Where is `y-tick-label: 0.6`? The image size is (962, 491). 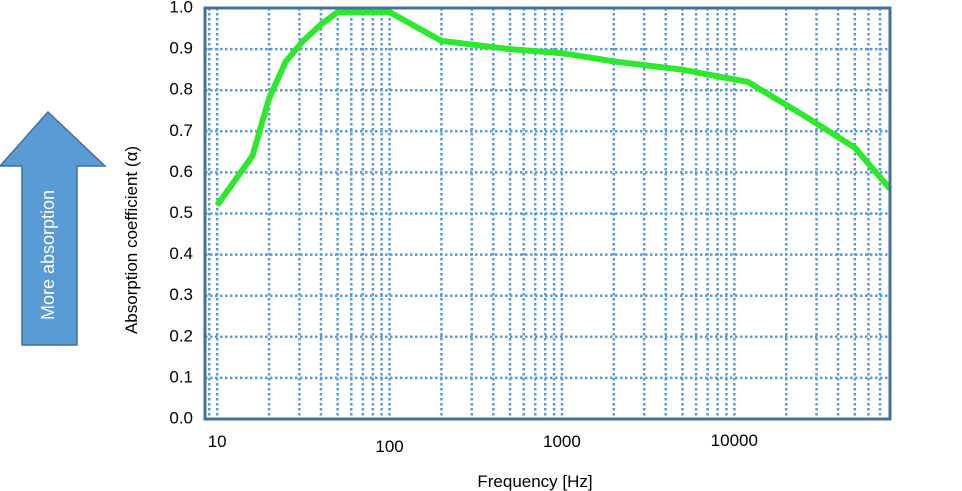 y-tick-label: 0.6 is located at coordinates (181, 171).